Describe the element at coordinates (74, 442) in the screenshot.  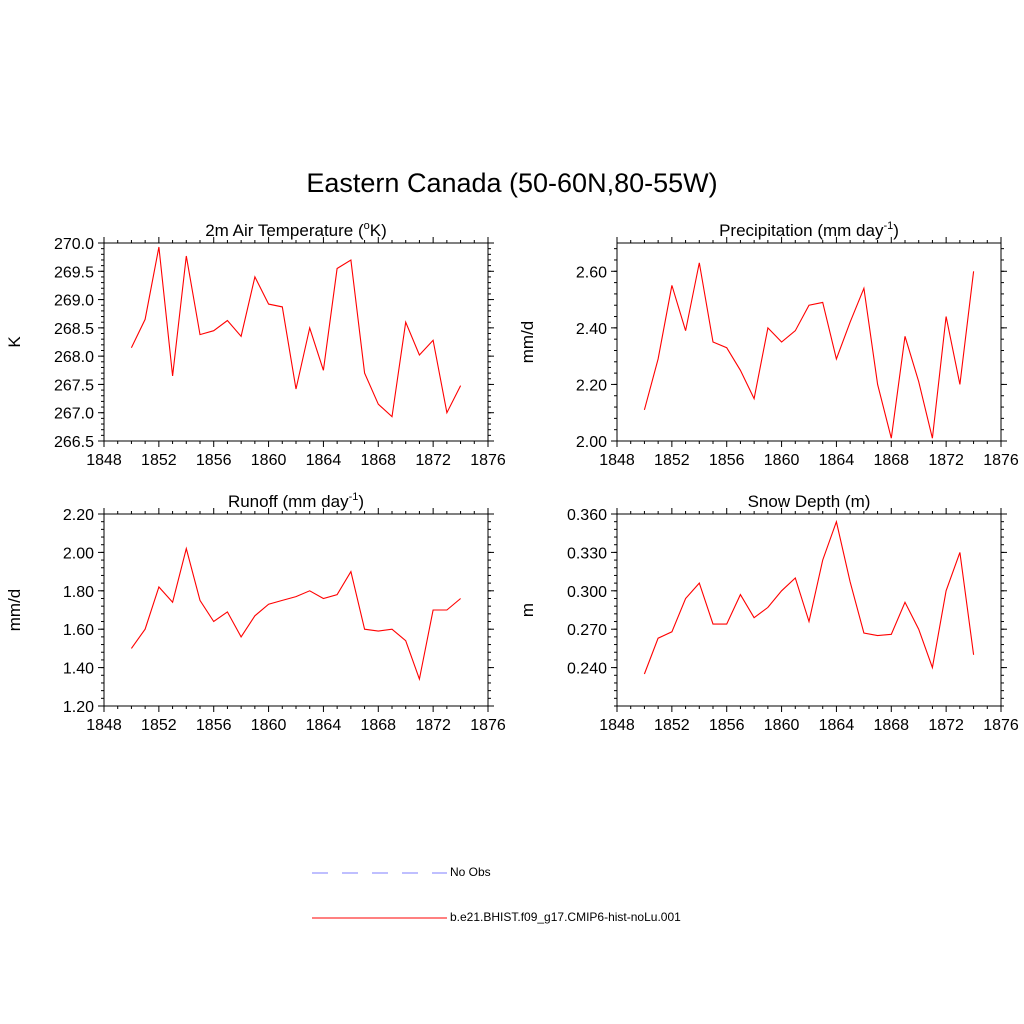
I see `y-tick-label: 266.5` at that location.